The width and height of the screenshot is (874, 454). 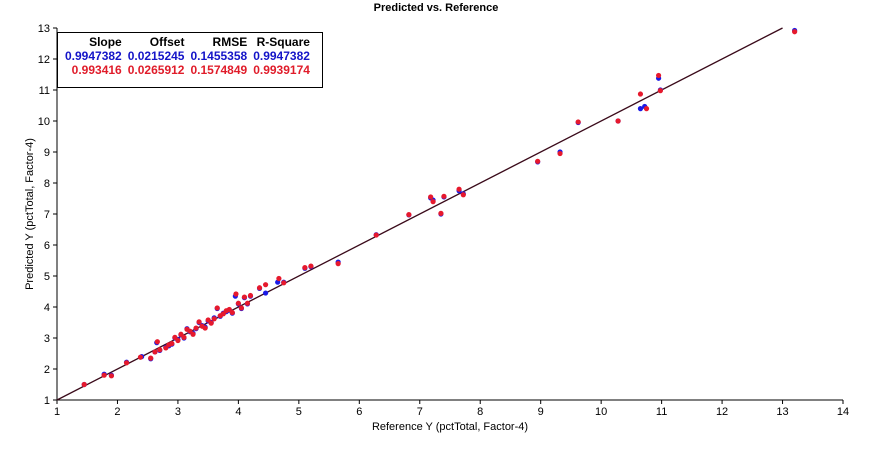 I want to click on x-tick-label: 14, so click(x=843, y=412).